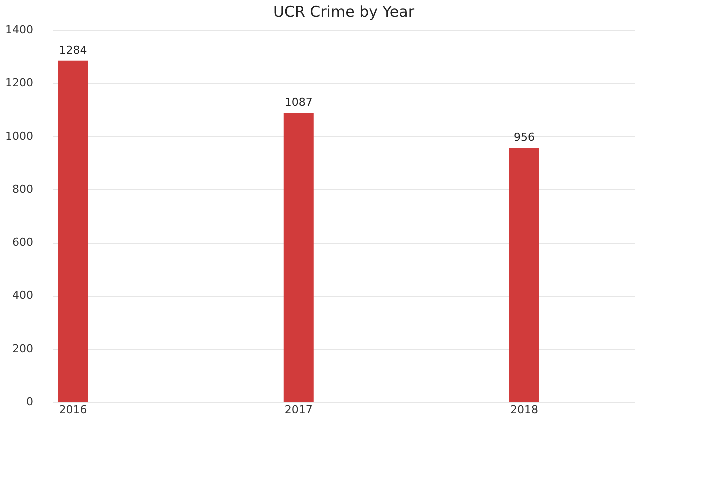 The width and height of the screenshot is (721, 494). I want to click on data-label: 1284, so click(73, 50).